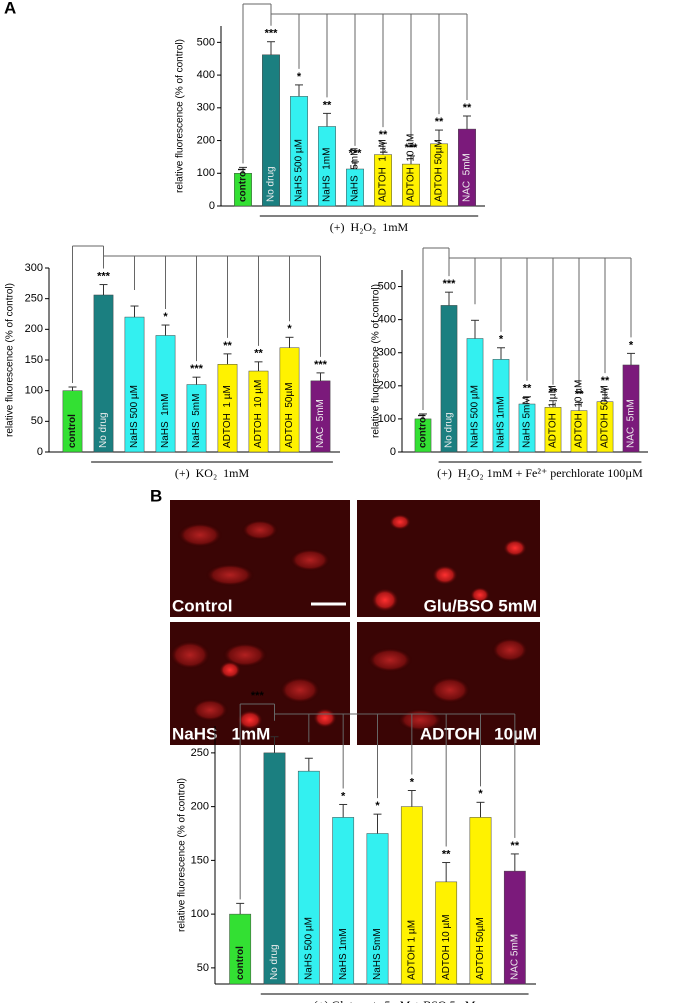  I want to click on cells, so click(349, 625).